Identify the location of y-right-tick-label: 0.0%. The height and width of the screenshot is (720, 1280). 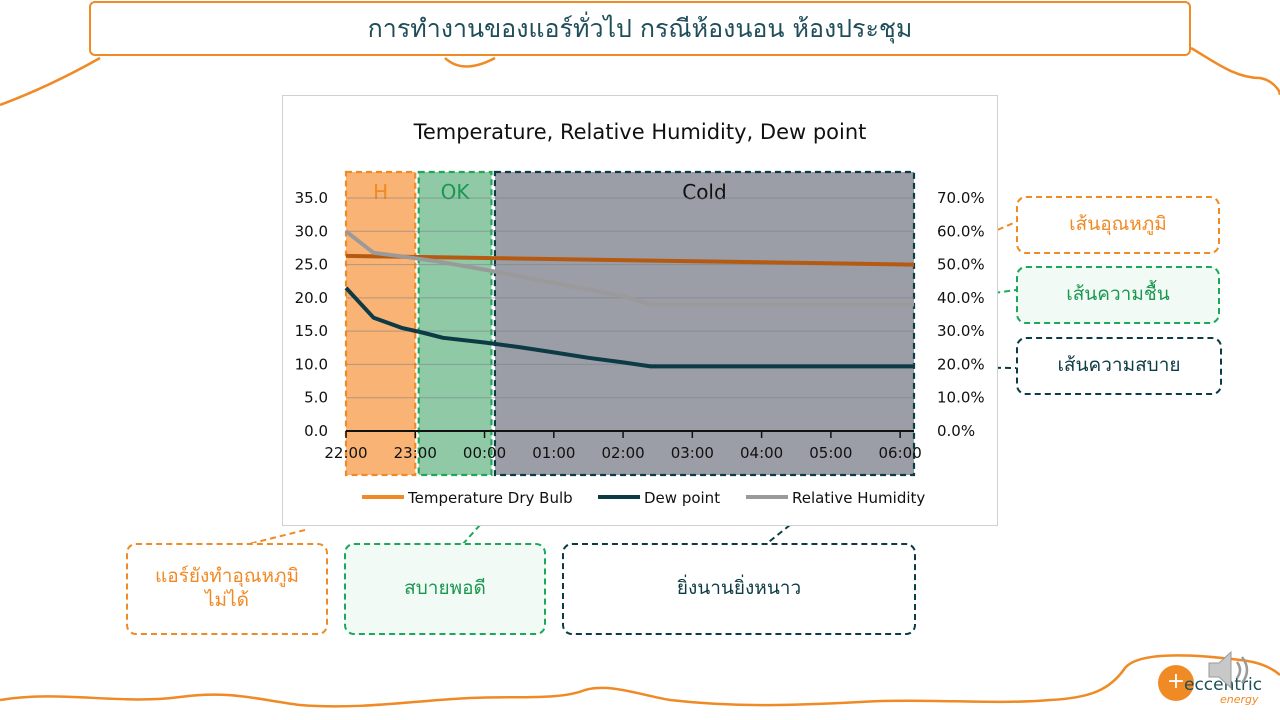
(956, 431).